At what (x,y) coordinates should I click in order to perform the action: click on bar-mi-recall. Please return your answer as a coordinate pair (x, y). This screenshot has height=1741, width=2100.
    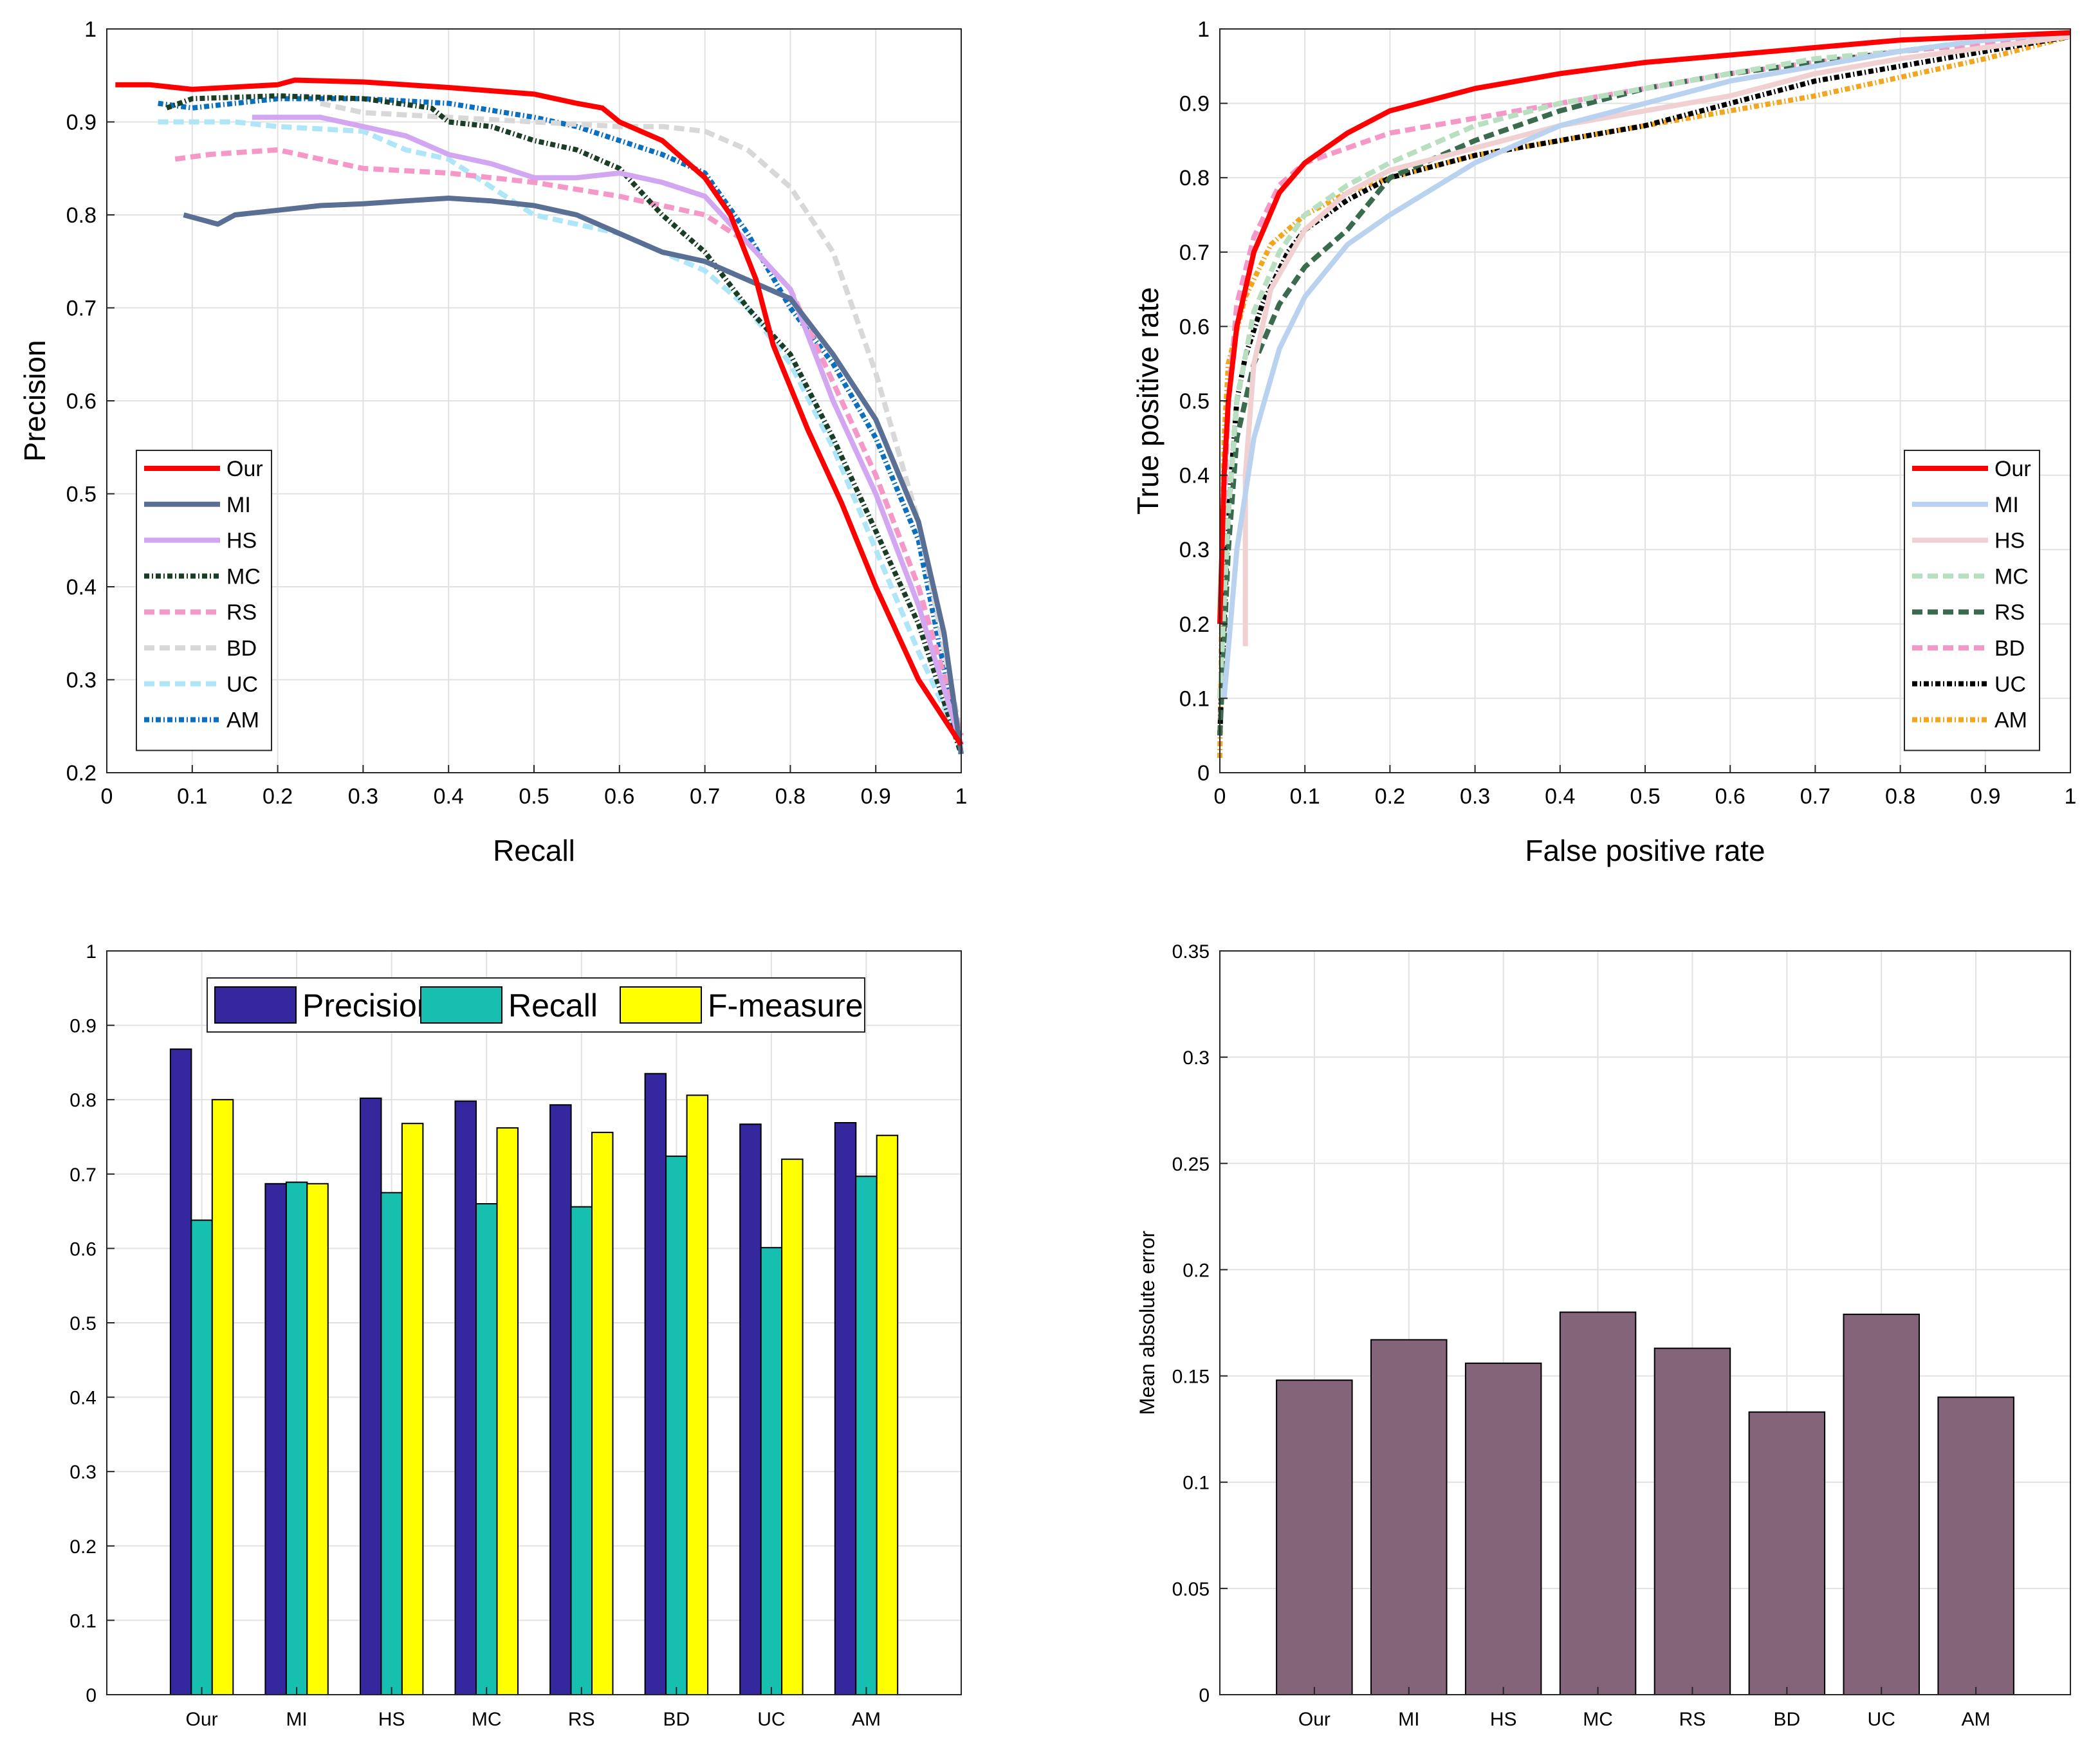
    Looking at the image, I should click on (296, 1438).